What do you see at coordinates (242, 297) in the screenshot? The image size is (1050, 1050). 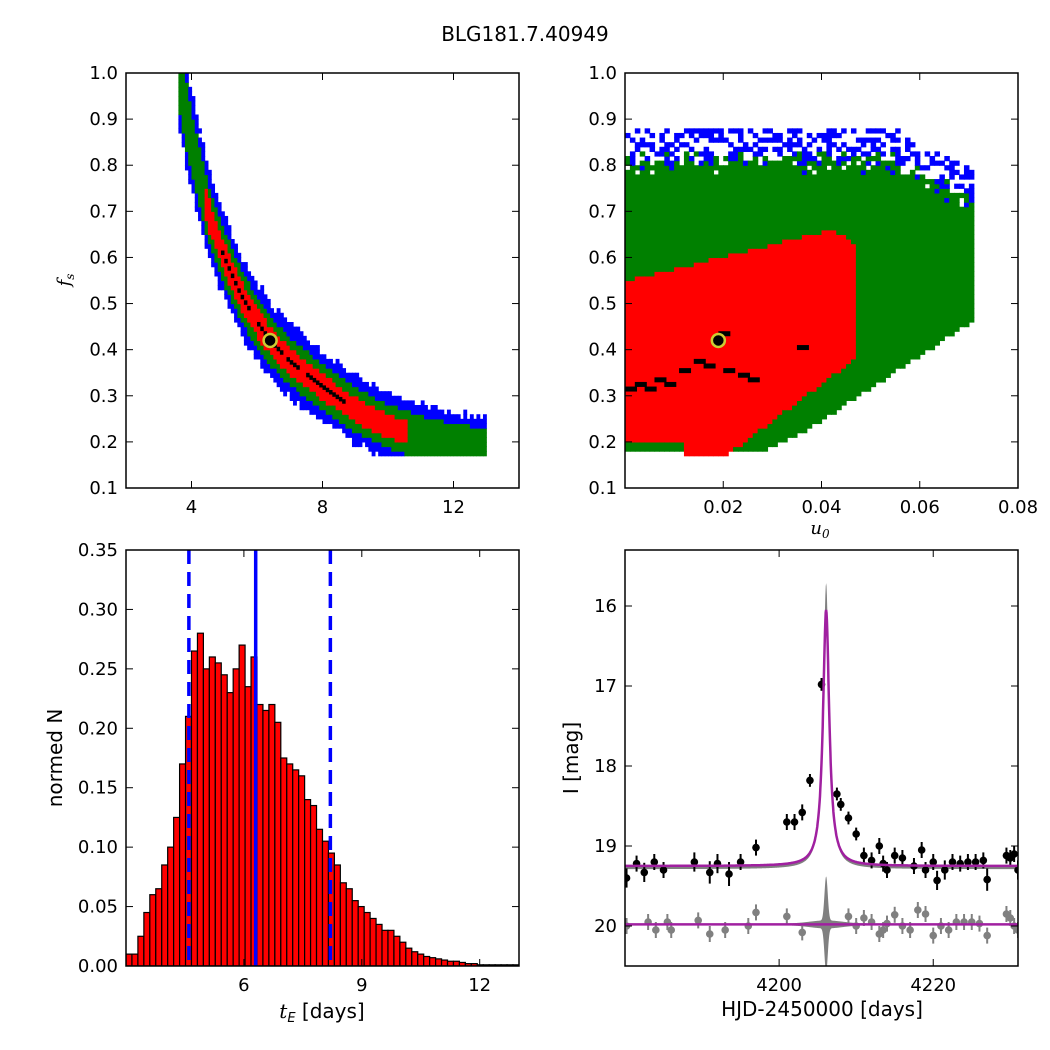 I see `best-chain-cell` at bounding box center [242, 297].